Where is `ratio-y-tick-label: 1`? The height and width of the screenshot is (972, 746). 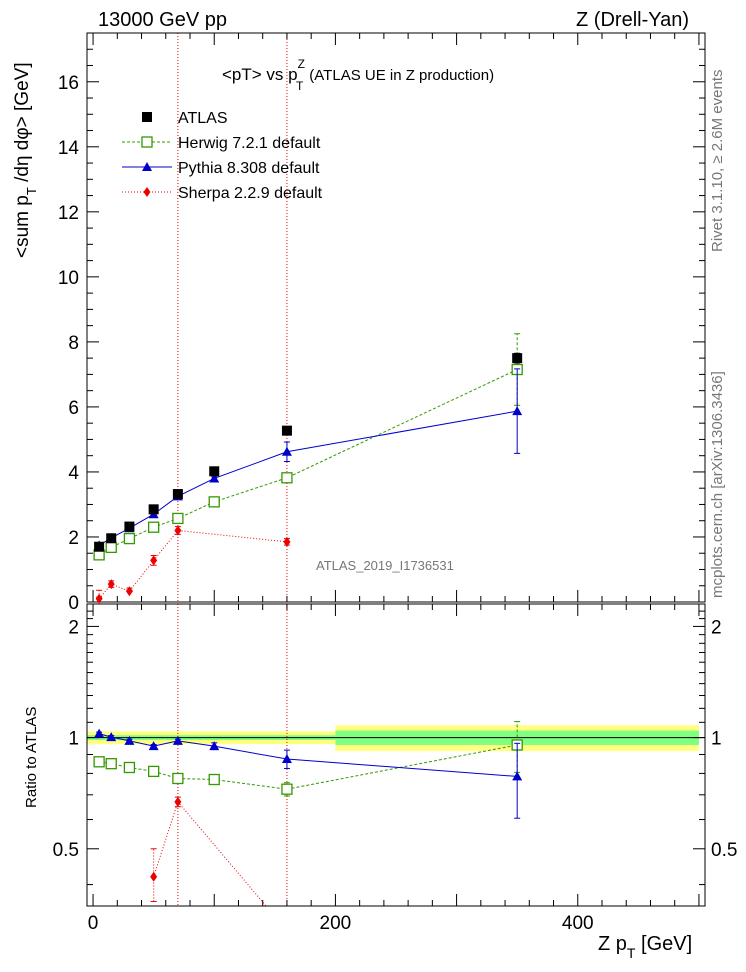 ratio-y-tick-label: 1 is located at coordinates (73, 739).